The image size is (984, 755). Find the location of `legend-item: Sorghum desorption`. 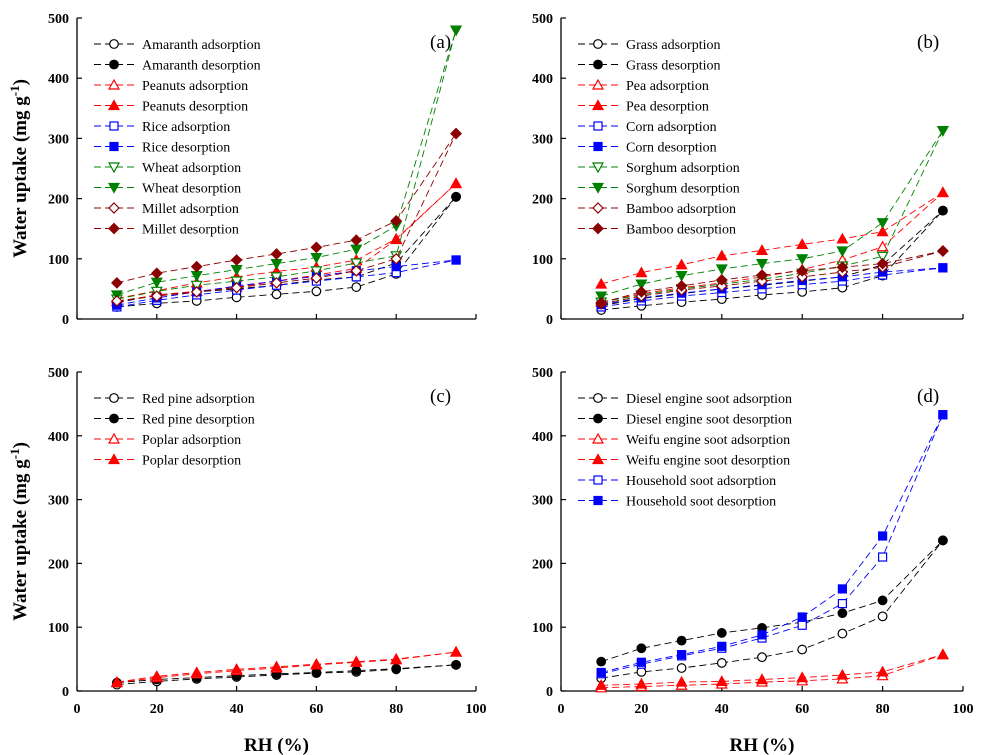

legend-item: Sorghum desorption is located at coordinates (659, 189).